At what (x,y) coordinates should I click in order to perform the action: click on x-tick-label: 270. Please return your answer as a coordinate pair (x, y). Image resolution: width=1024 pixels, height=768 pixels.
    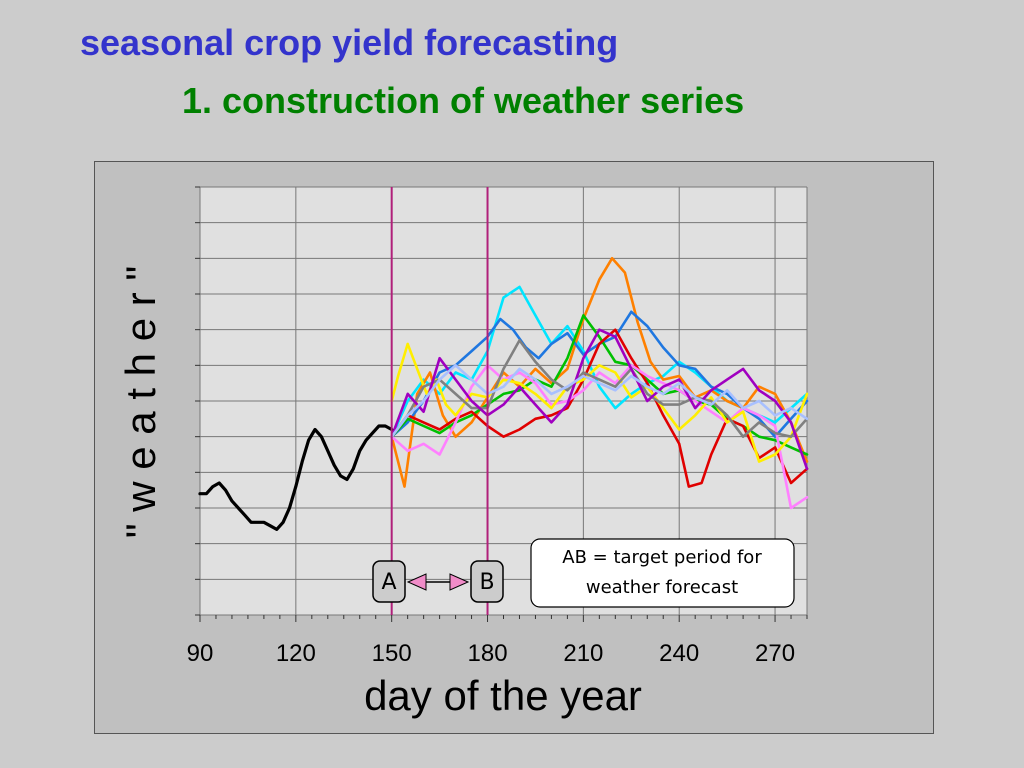
    Looking at the image, I should click on (775, 653).